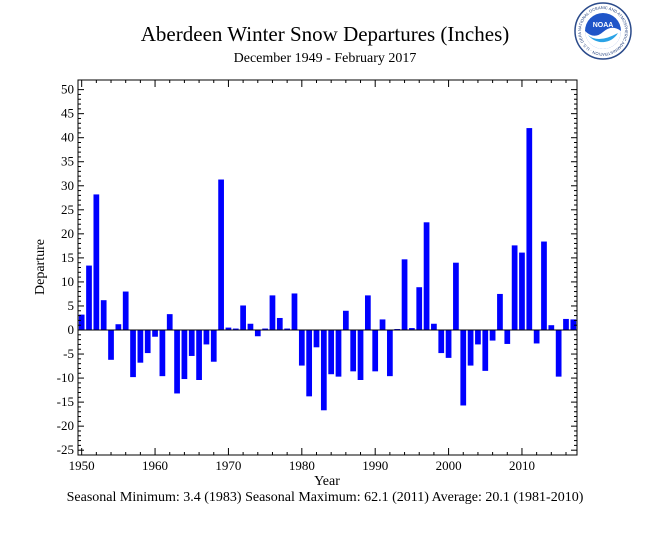 This screenshot has width=650, height=534. What do you see at coordinates (375, 351) in the screenshot?
I see `bar-1990` at bounding box center [375, 351].